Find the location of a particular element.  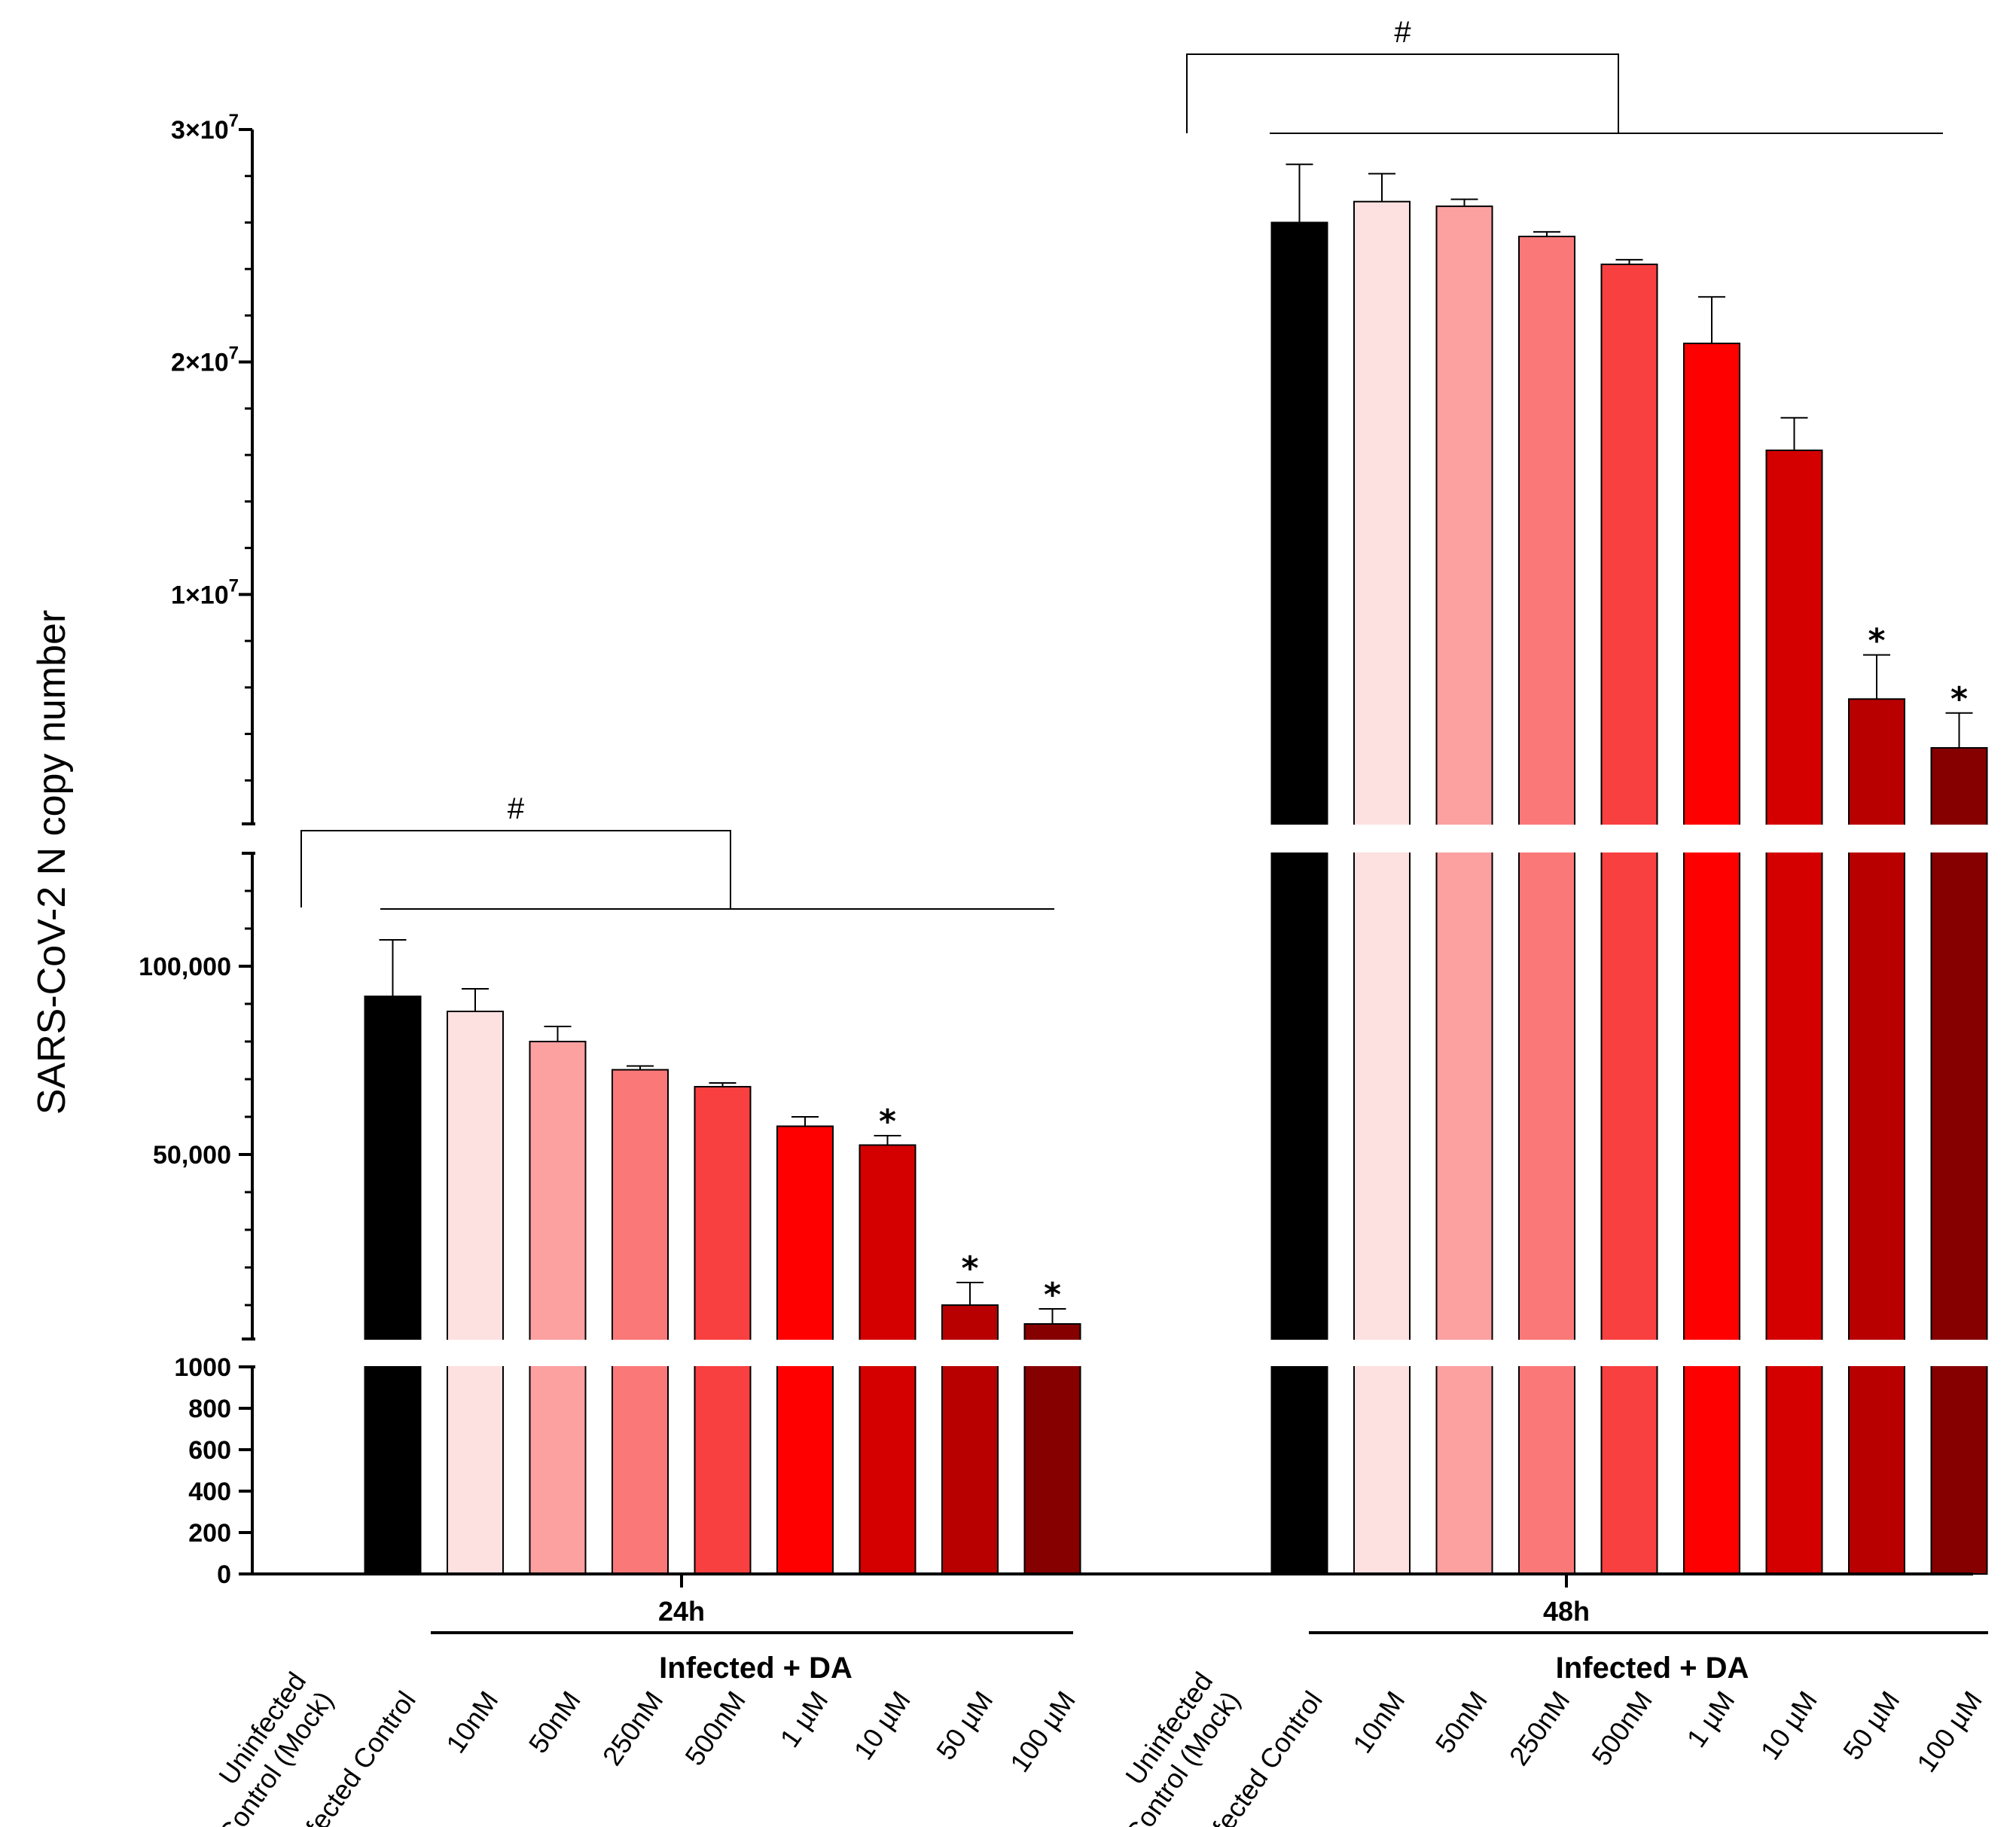

y-tick-label: 400 is located at coordinates (209, 1492).